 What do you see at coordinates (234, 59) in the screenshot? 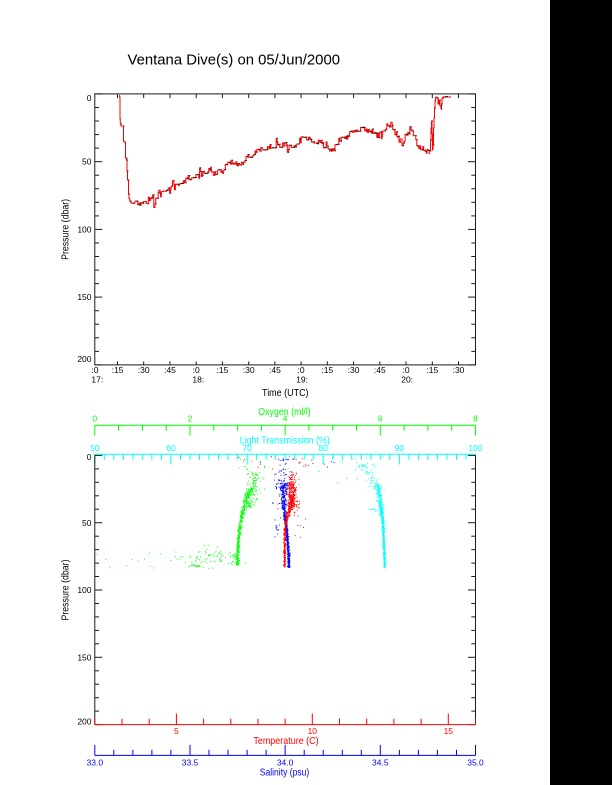
I see `svg-text: Ventana Dive(s) on 05/Jun/2000` at bounding box center [234, 59].